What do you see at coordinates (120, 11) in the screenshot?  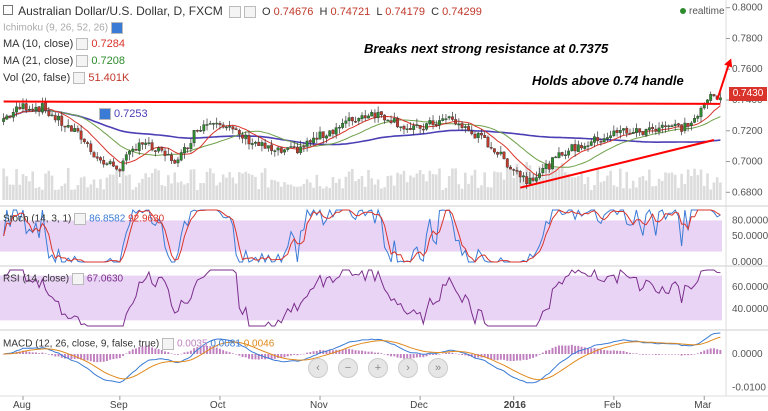 I see `symbol-title: Australian Dollar/U.S. Dollar, D, FXCM` at bounding box center [120, 11].